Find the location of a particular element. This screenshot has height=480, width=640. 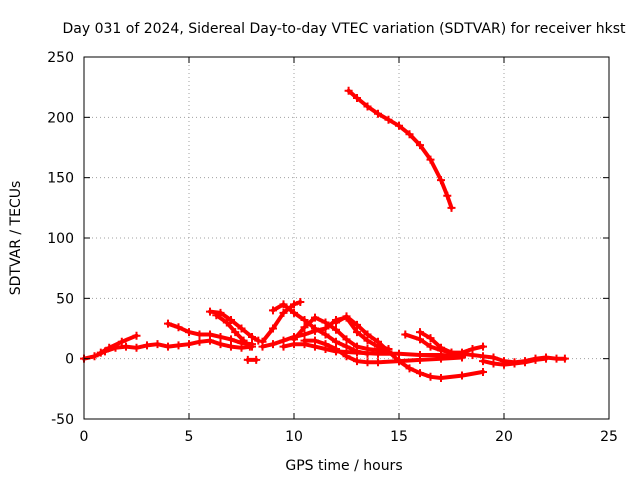

x-tick-label: 10 is located at coordinates (294, 437).